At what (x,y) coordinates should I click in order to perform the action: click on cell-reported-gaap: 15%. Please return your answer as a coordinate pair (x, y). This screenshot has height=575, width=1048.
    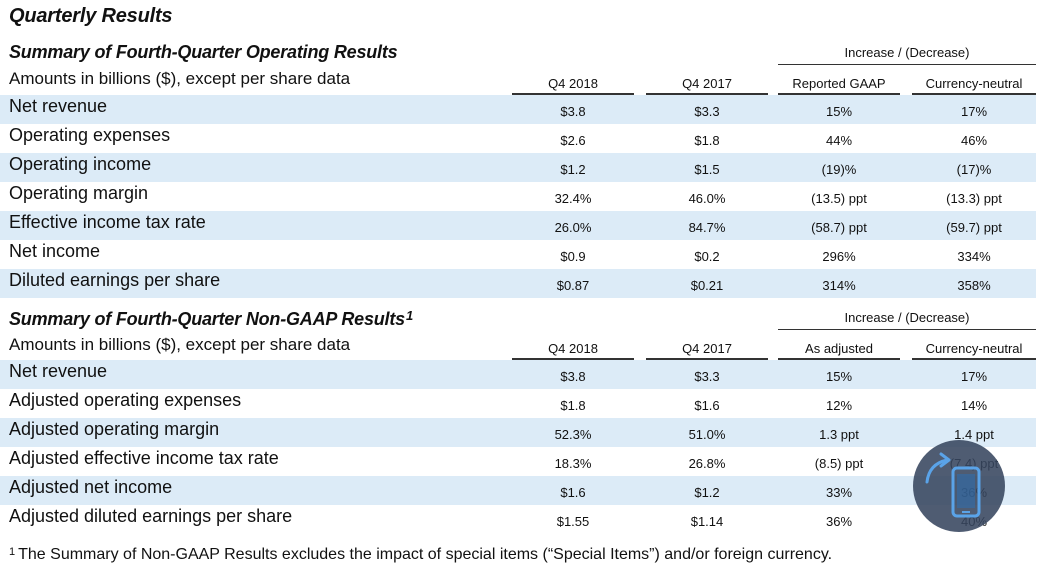
    Looking at the image, I should click on (839, 111).